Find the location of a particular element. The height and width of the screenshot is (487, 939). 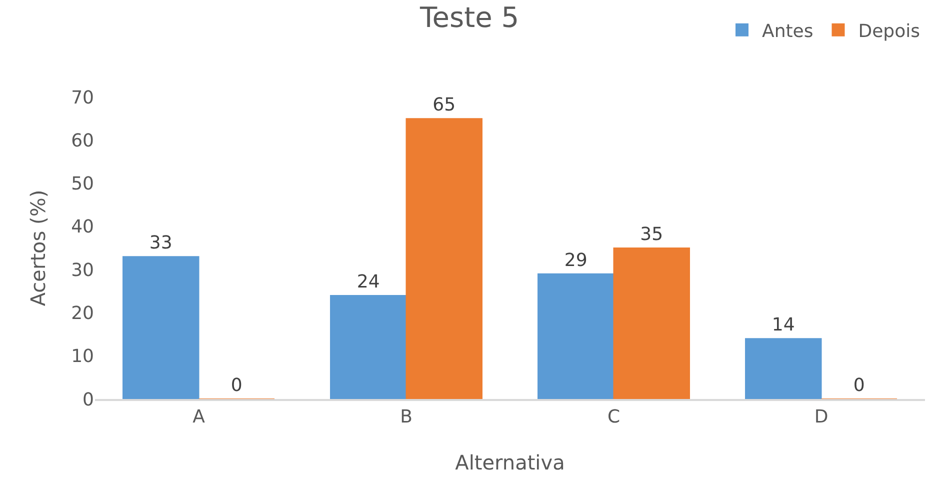

y-tick-label: 20 is located at coordinates (82, 313).